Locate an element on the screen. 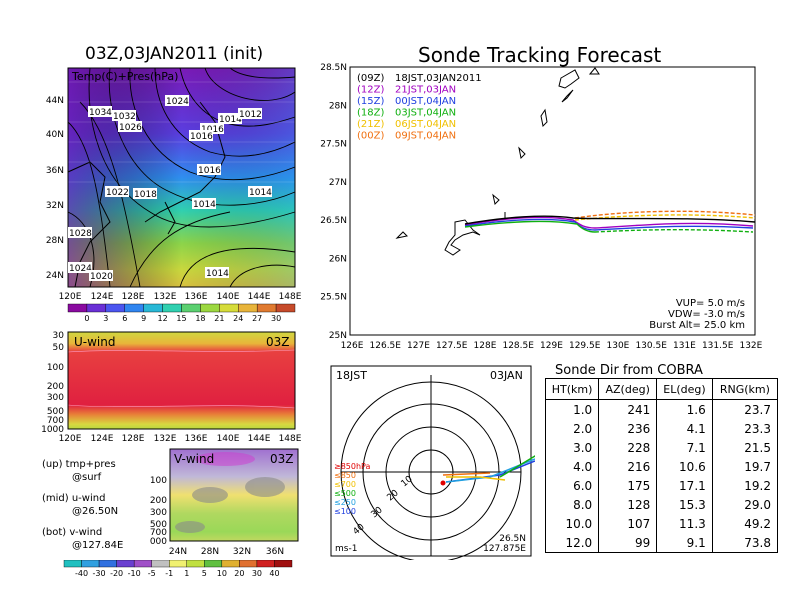  track-09z is located at coordinates (610, 220).